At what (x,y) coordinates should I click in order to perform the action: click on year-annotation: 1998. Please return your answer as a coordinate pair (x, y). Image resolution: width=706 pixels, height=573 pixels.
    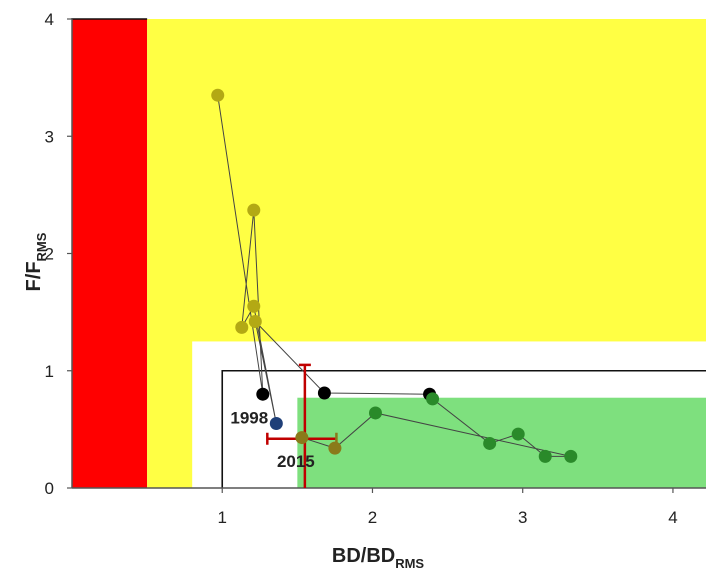
    Looking at the image, I should click on (249, 418).